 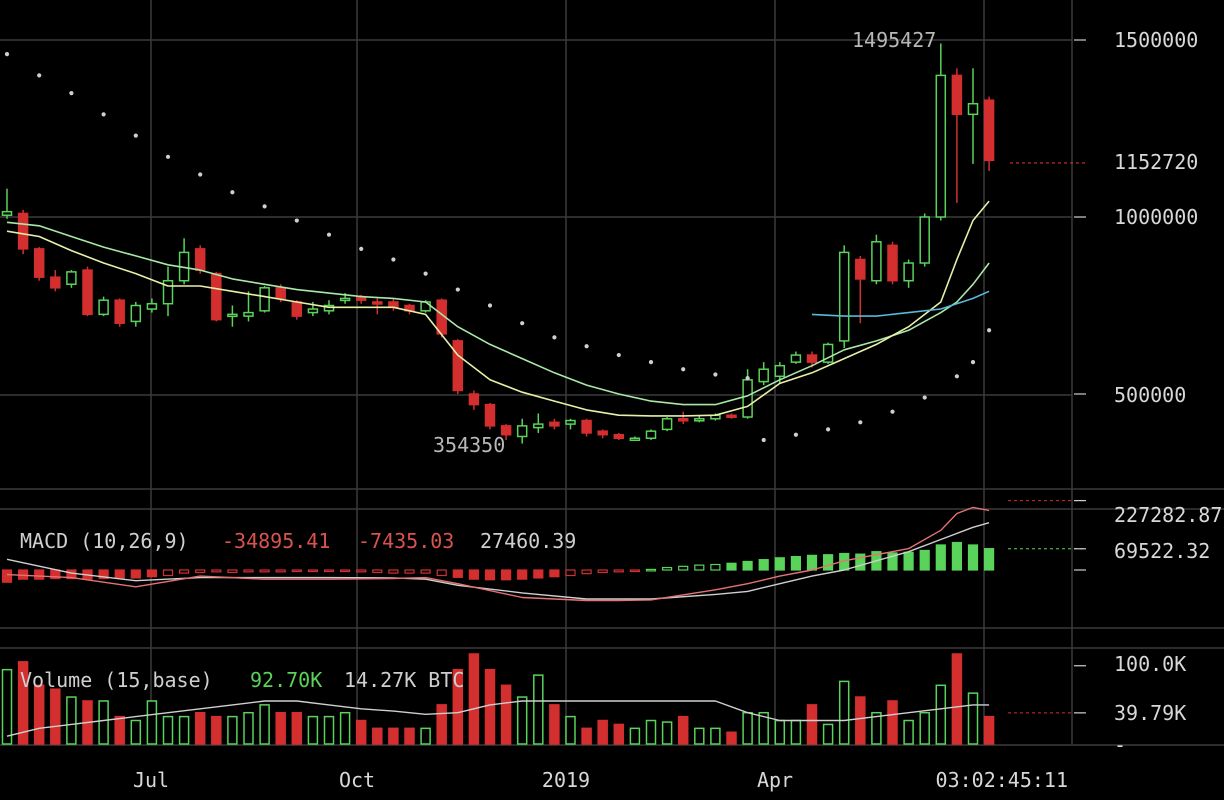 I want to click on volume-moving-average, so click(x=498, y=718).